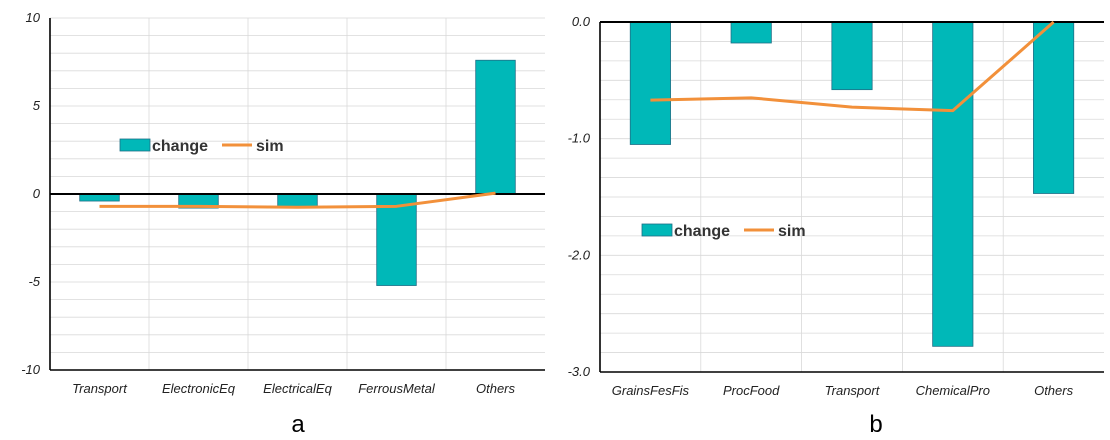 This screenshot has width=1110, height=440. Describe the element at coordinates (651, 390) in the screenshot. I see `x-tick-label: GrainsFesFis` at that location.